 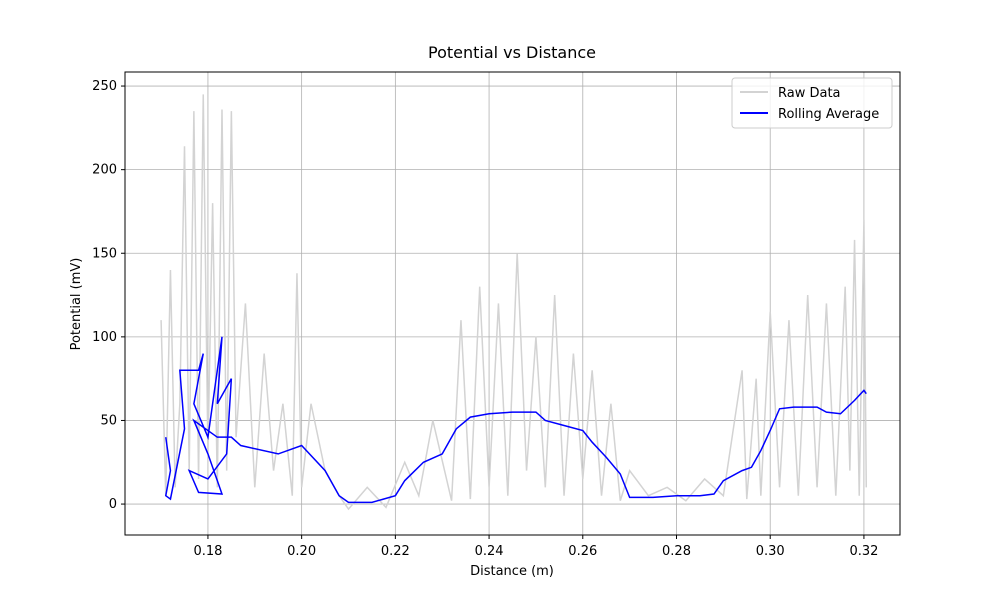 What do you see at coordinates (489, 551) in the screenshot?
I see `x-tick-label: 0.24` at bounding box center [489, 551].